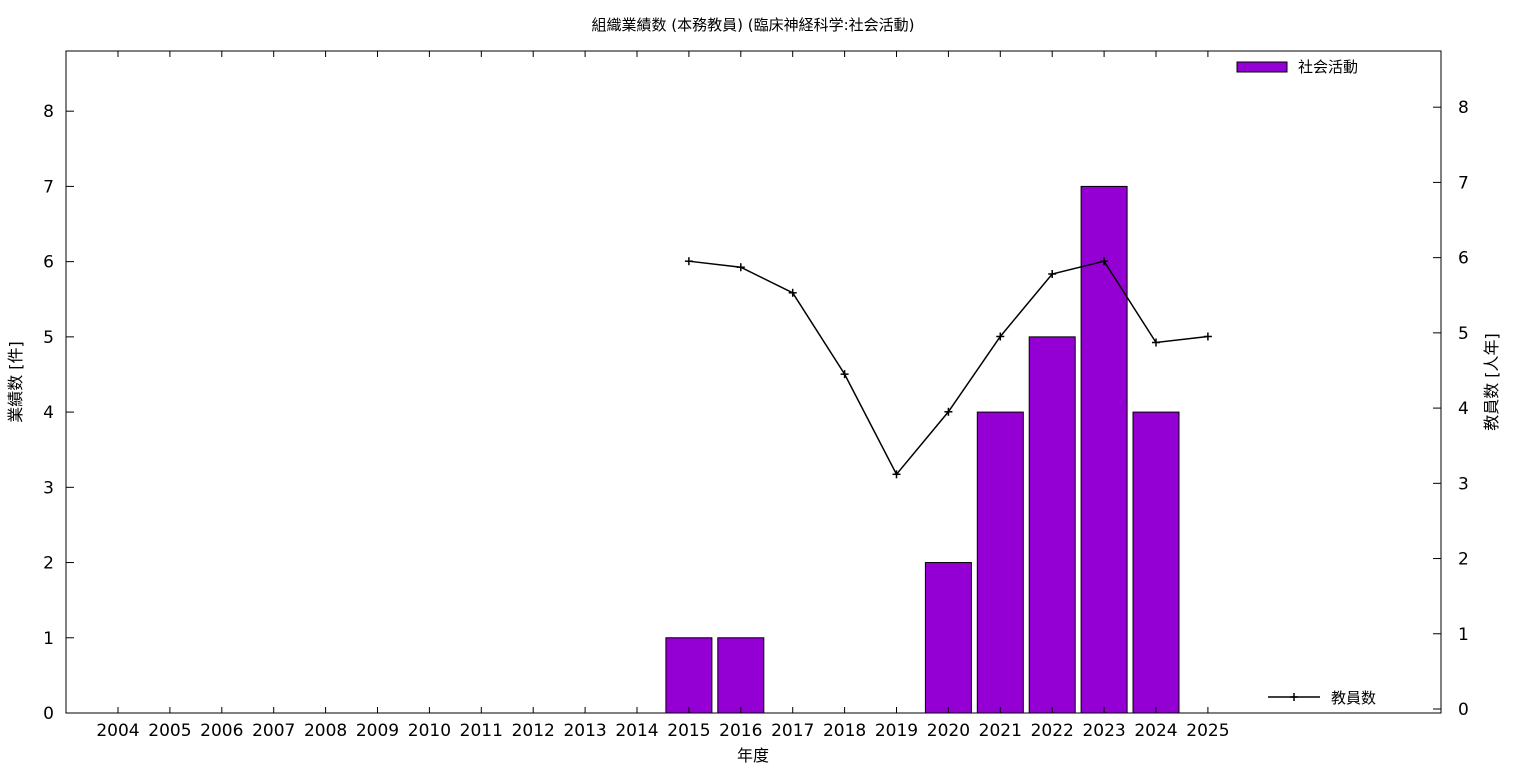  I want to click on x-axis-label: 年度, so click(753, 755).